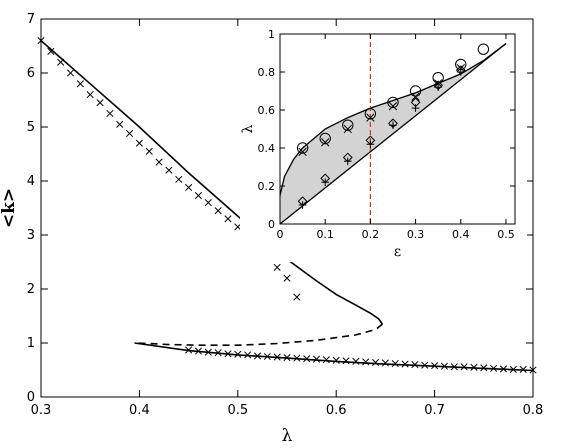  What do you see at coordinates (267, 148) in the screenshot?
I see `inset-y-tick-label: 0.4` at bounding box center [267, 148].